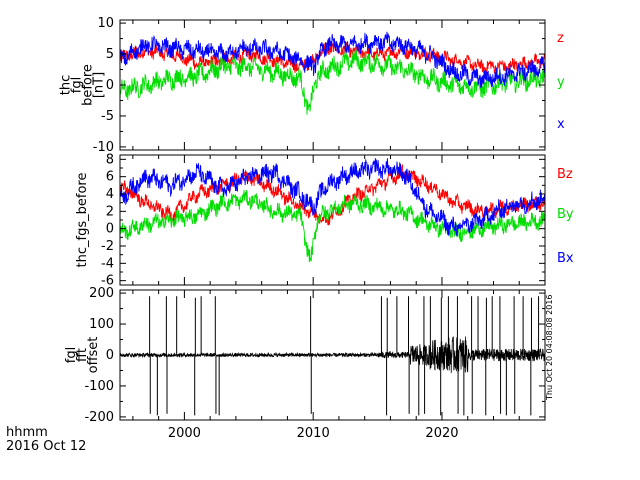  I want to click on x-tick-label: 2010, so click(313, 433).